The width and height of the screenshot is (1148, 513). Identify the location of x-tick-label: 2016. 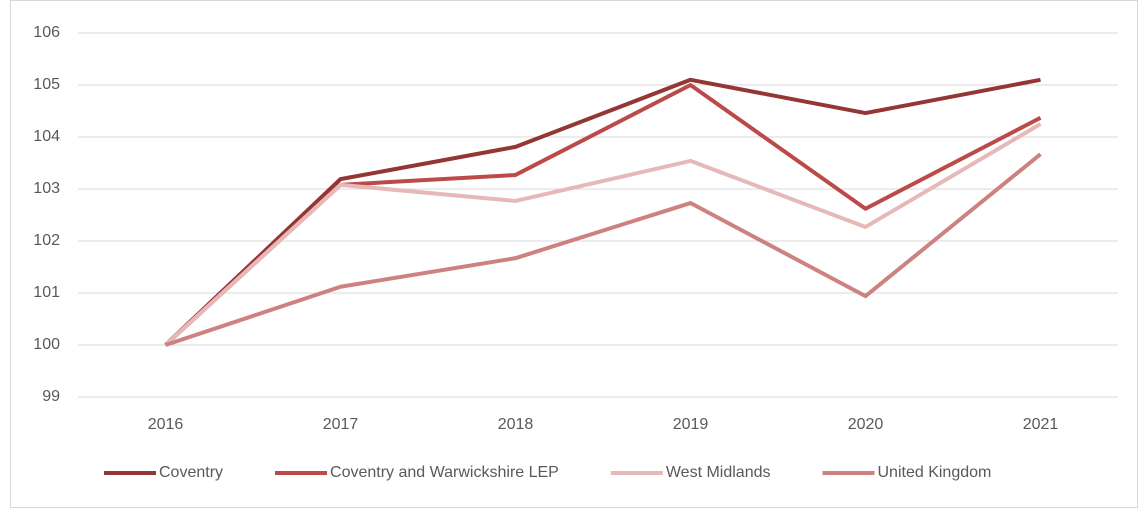
(166, 424).